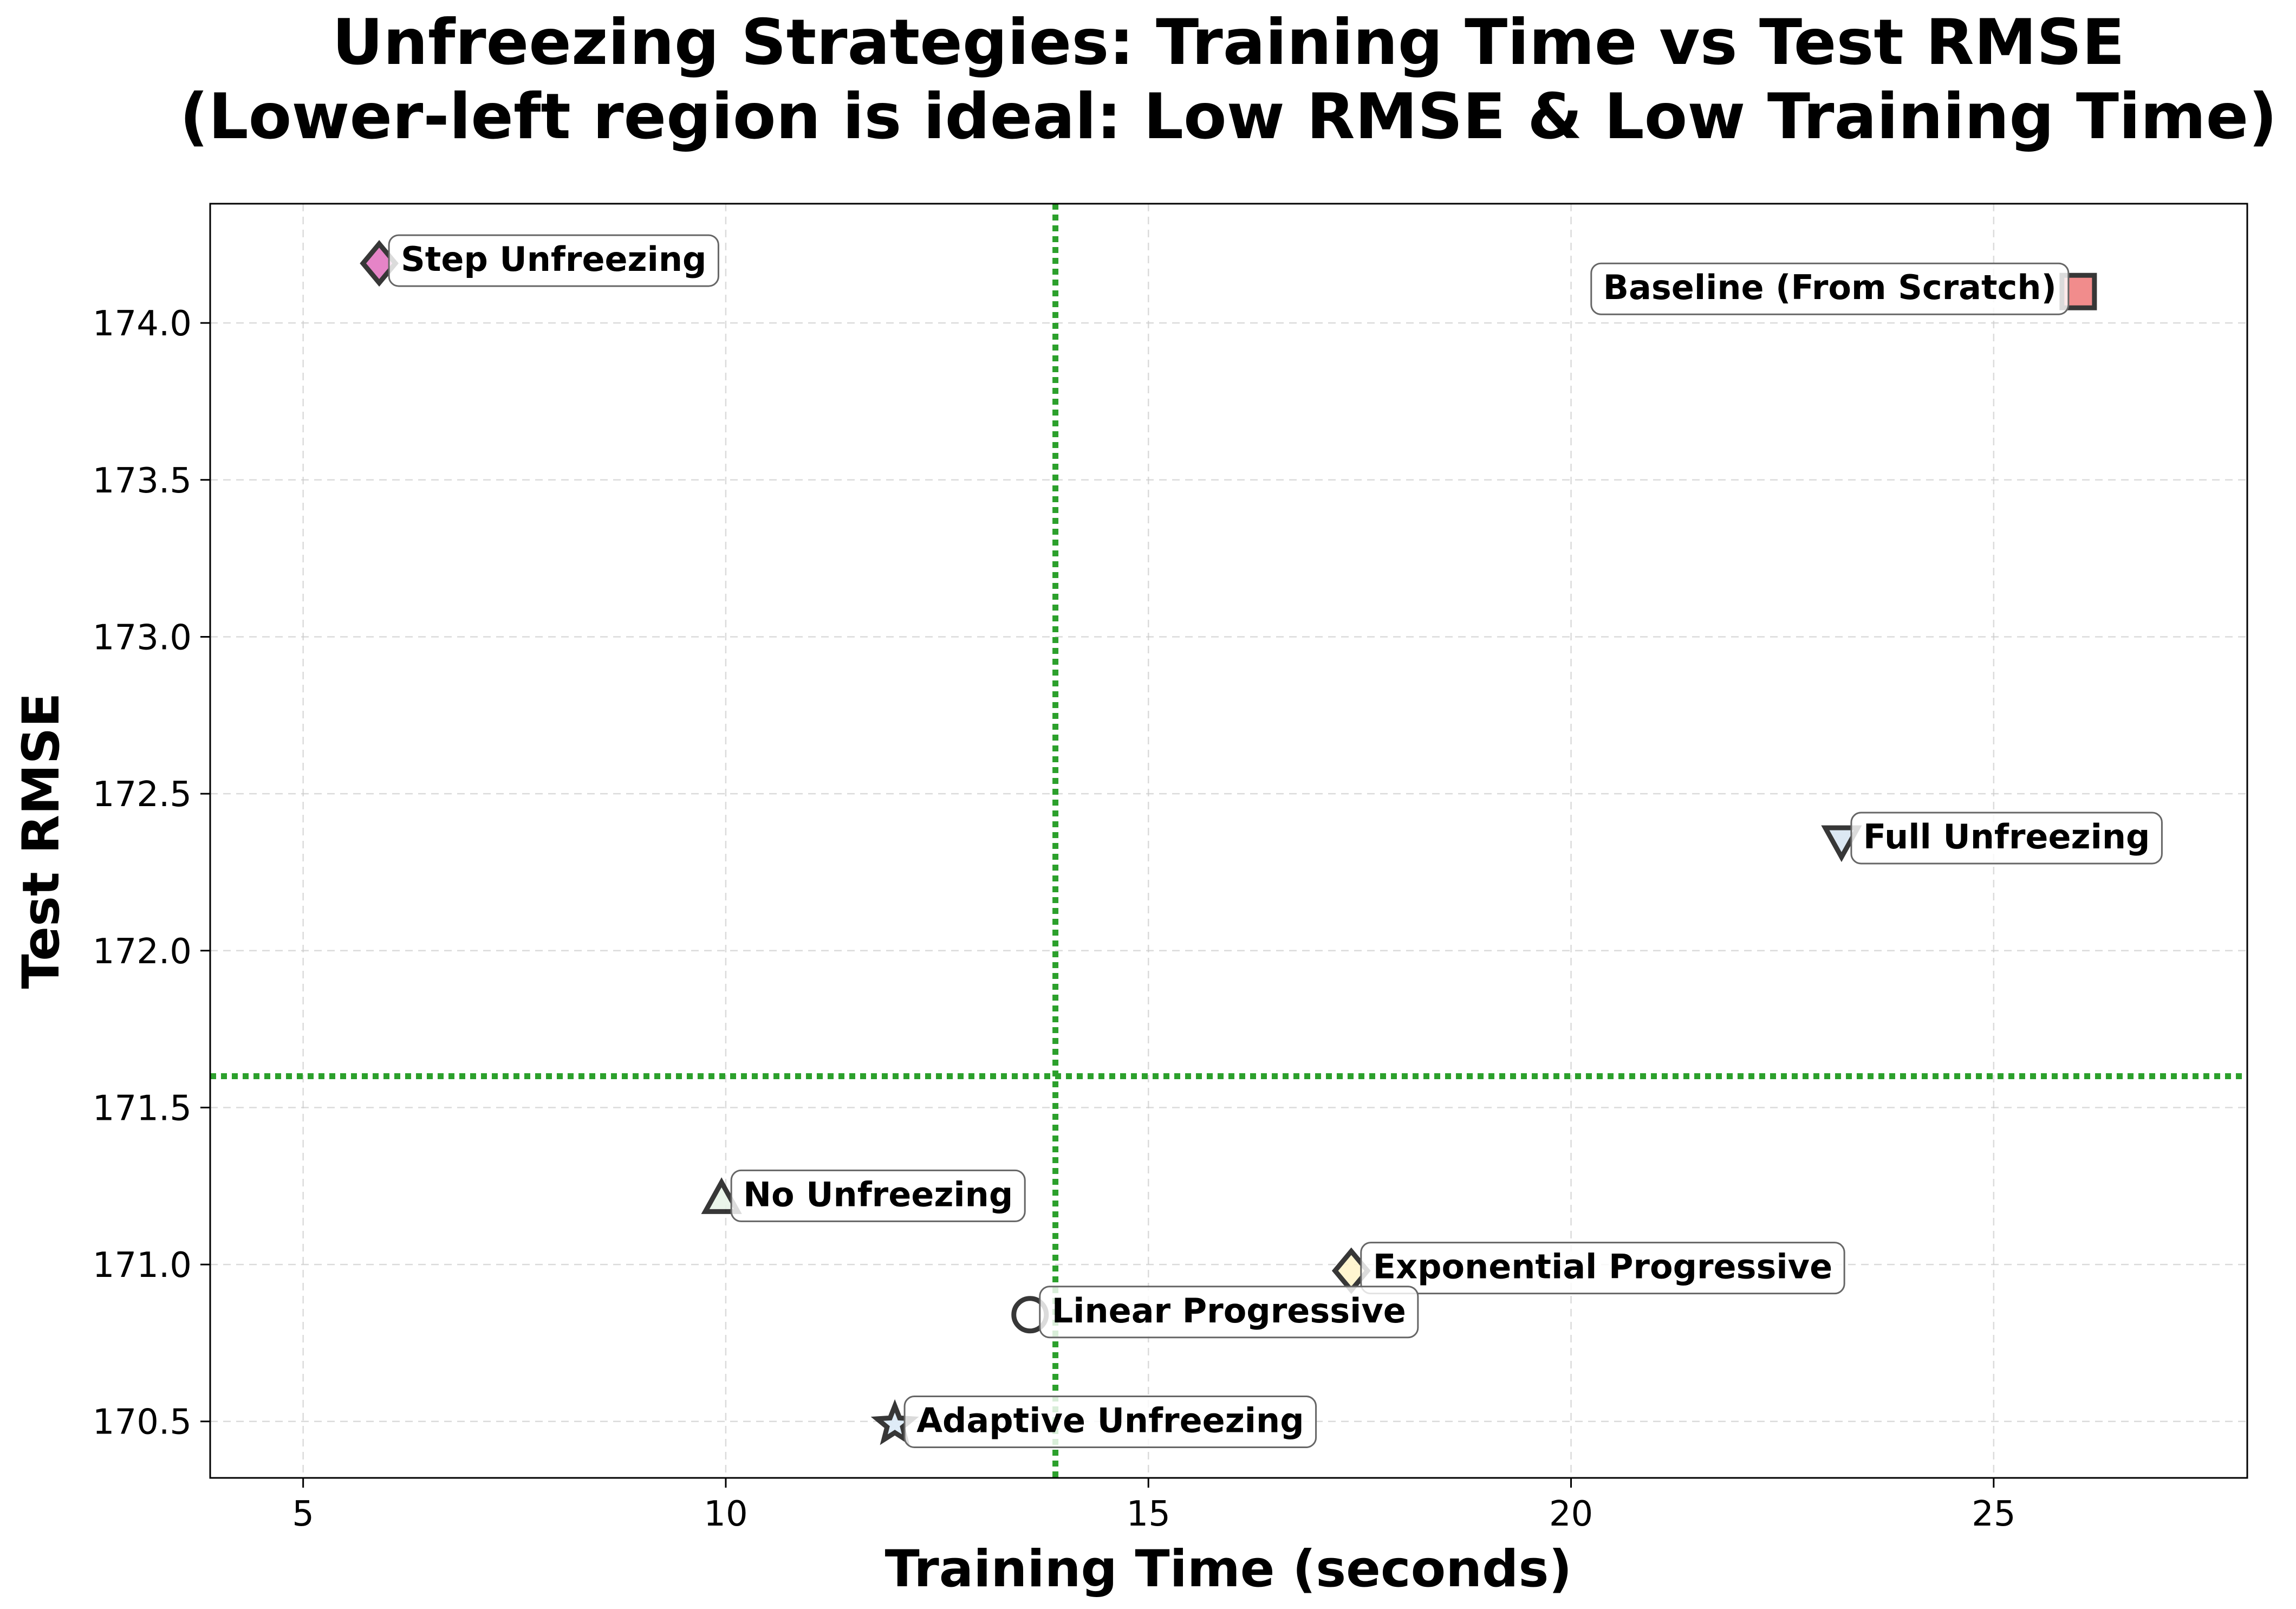  I want to click on x-ticks: 5 10 15 20 25, so click(1154, 1506).